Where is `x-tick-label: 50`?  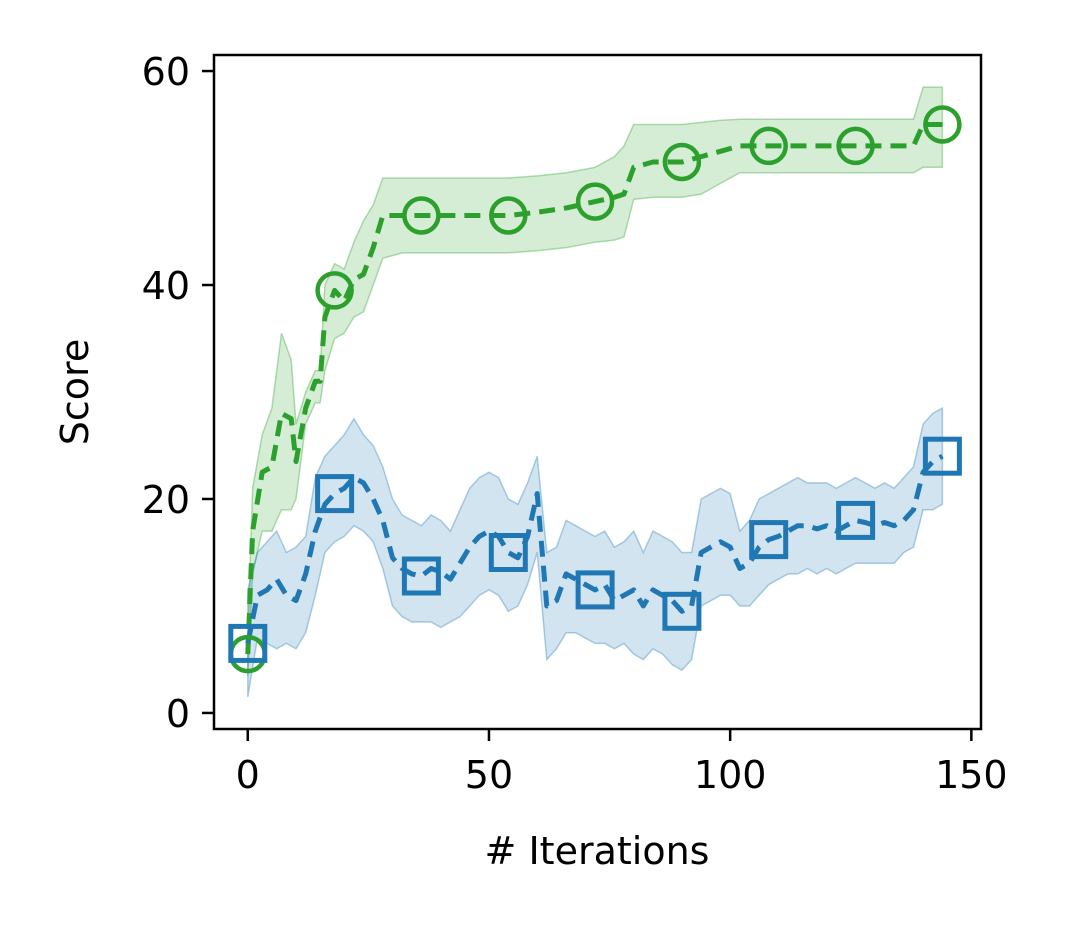 x-tick-label: 50 is located at coordinates (489, 775).